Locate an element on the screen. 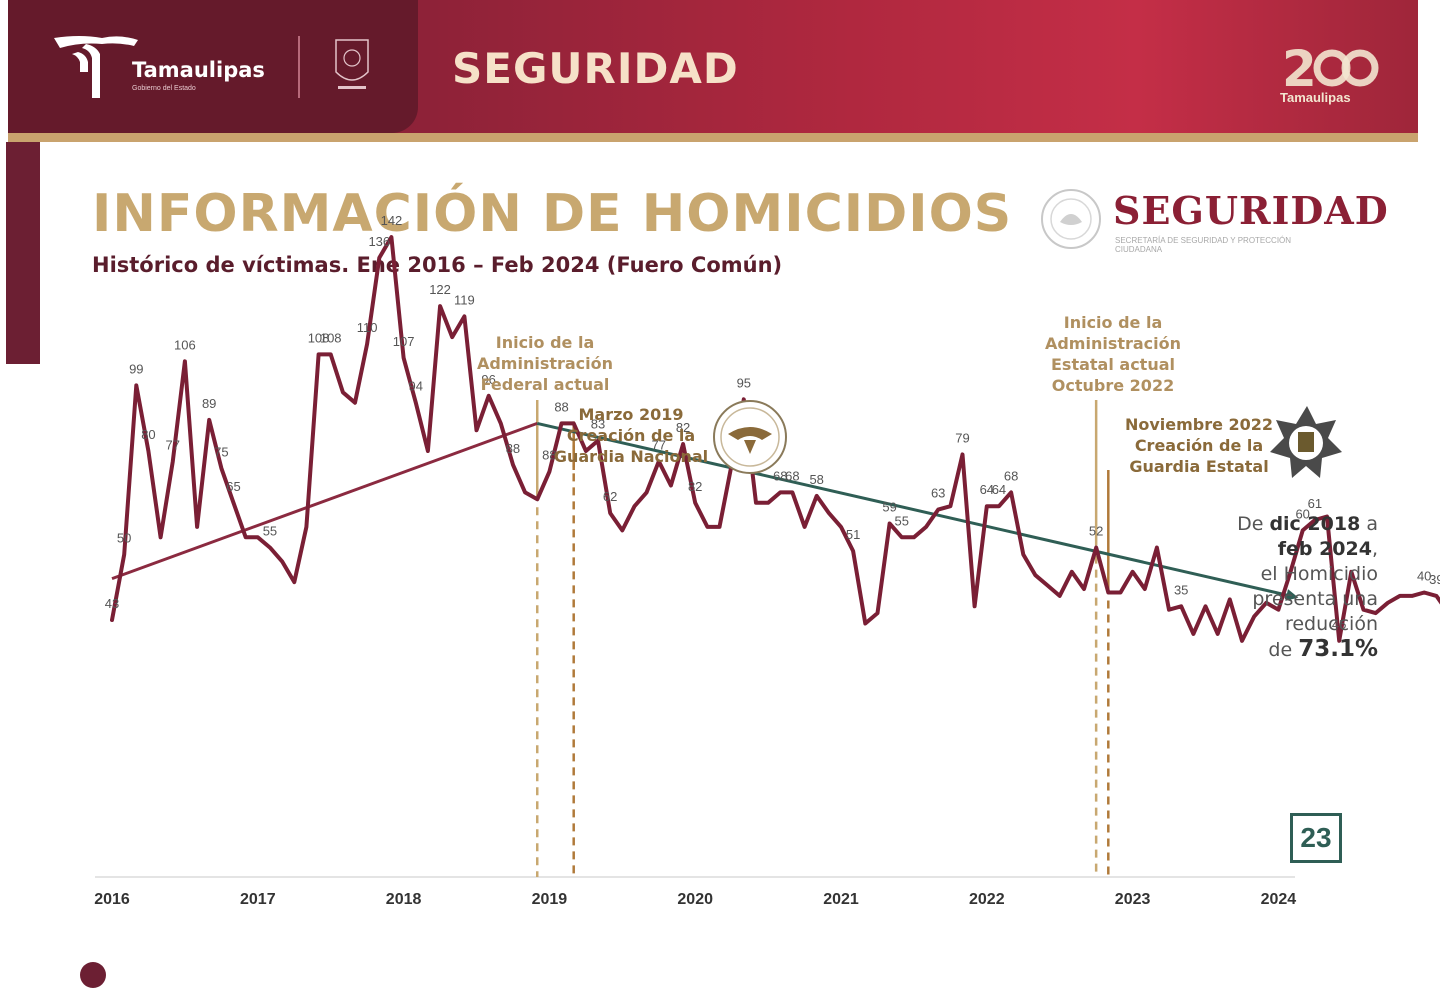 The width and height of the screenshot is (1440, 988). point-label: 79 is located at coordinates (962, 437).